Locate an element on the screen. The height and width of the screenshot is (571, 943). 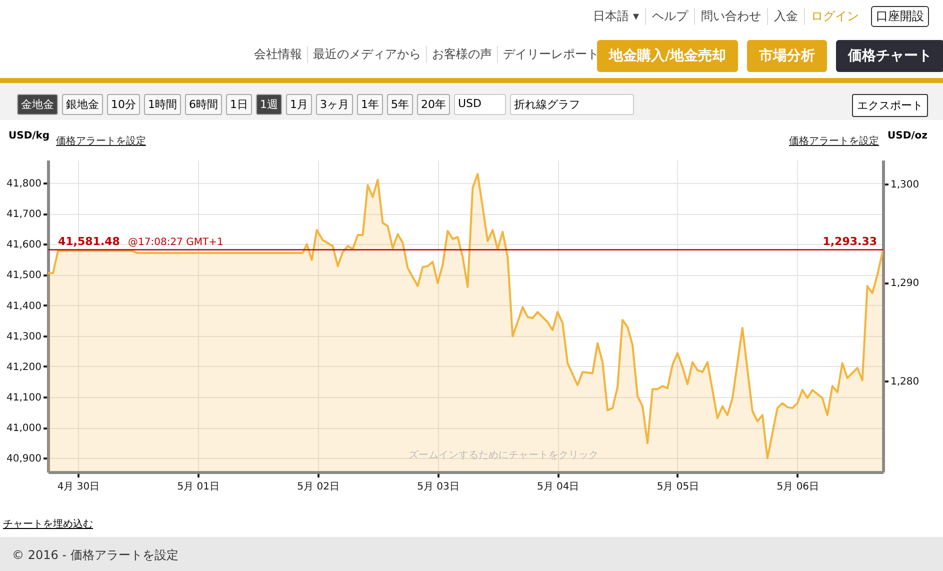
text: ログイン is located at coordinates (834, 16).